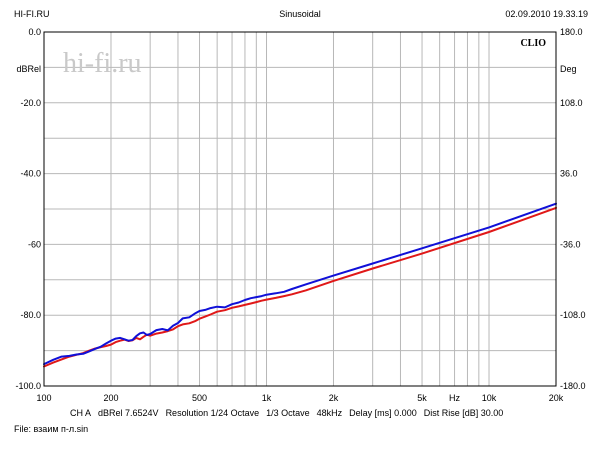 The width and height of the screenshot is (600, 450). I want to click on footer-ref: dBRel 7.6524V, so click(128, 413).